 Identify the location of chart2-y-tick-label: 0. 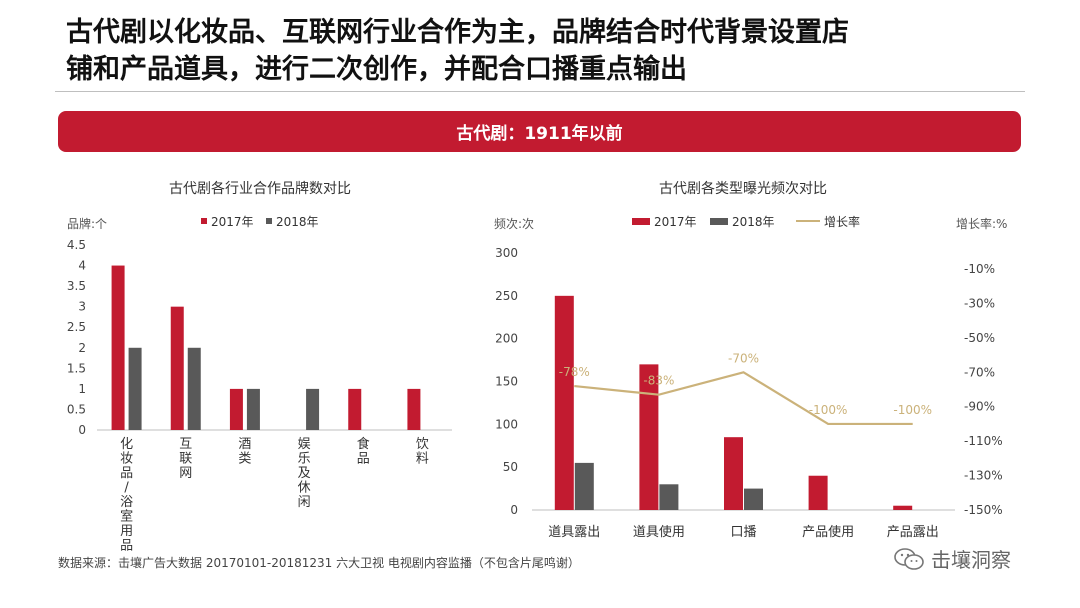
(514, 510).